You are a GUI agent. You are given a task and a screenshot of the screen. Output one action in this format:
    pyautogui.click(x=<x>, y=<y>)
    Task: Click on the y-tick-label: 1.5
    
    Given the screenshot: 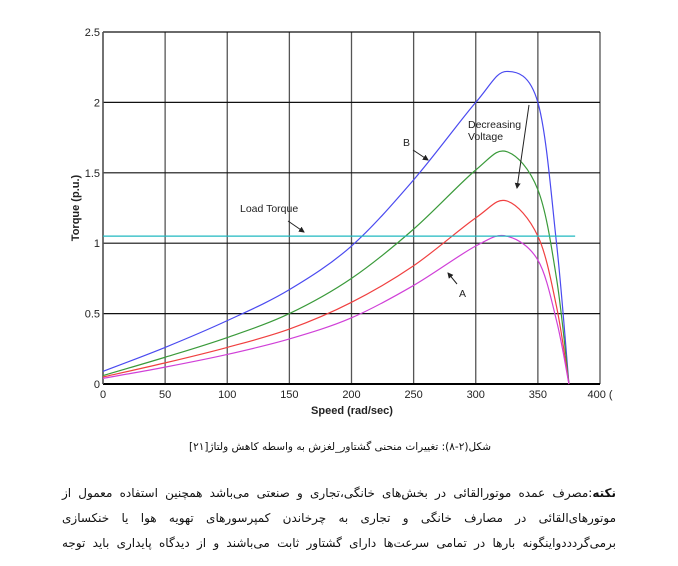 What is the action you would take?
    pyautogui.click(x=92, y=174)
    